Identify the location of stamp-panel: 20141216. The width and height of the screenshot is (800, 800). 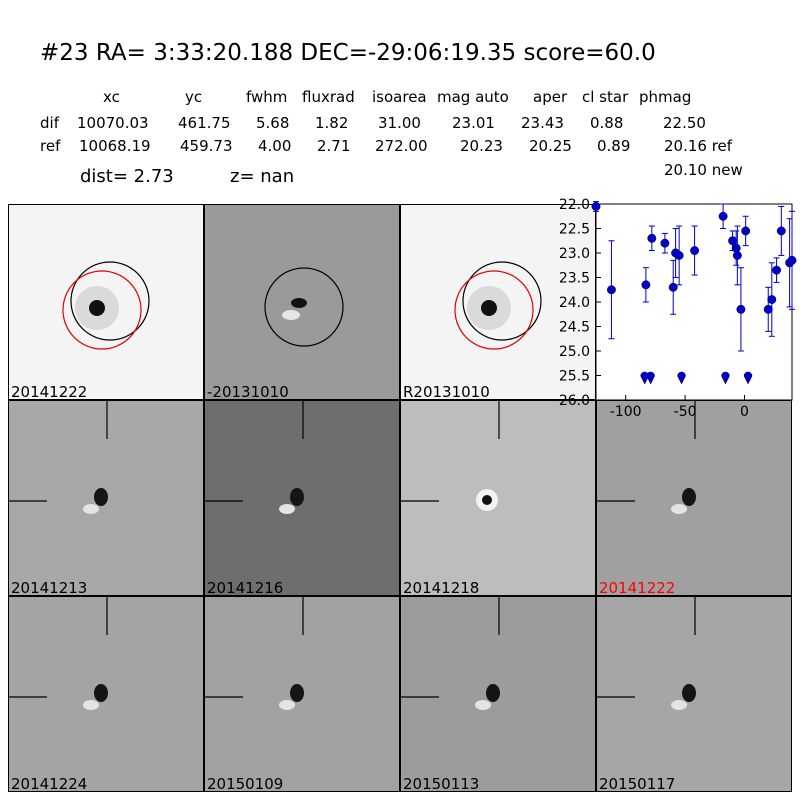
(302, 498).